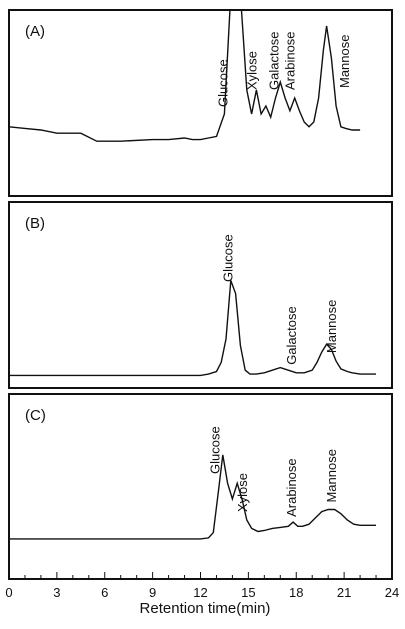 The height and width of the screenshot is (629, 405). What do you see at coordinates (248, 592) in the screenshot?
I see `x-tick-label: 15` at bounding box center [248, 592].